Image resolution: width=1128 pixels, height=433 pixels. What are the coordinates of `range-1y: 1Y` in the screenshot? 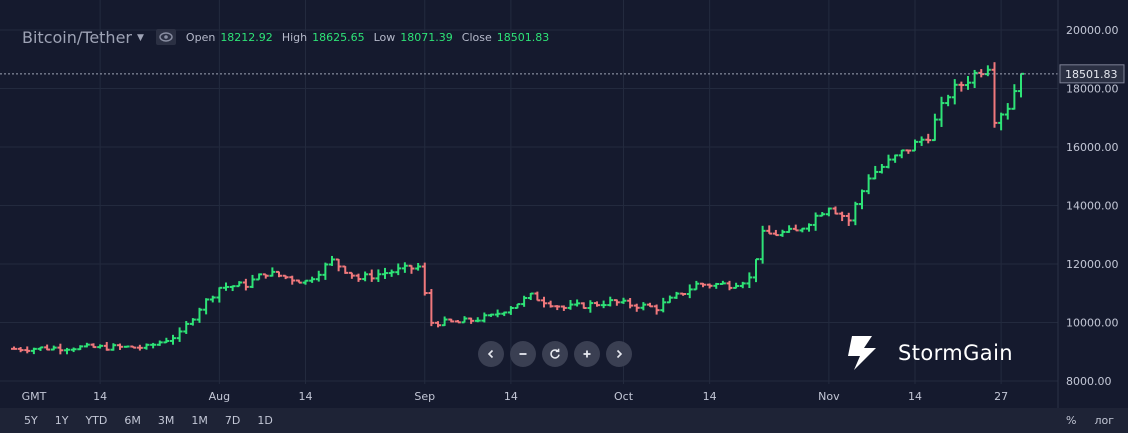 It's located at (61, 420).